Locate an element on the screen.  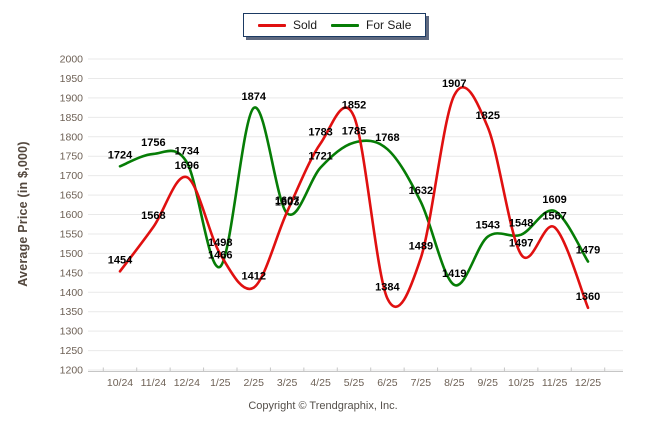
legend-label-for-sale: For Sale is located at coordinates (389, 25).